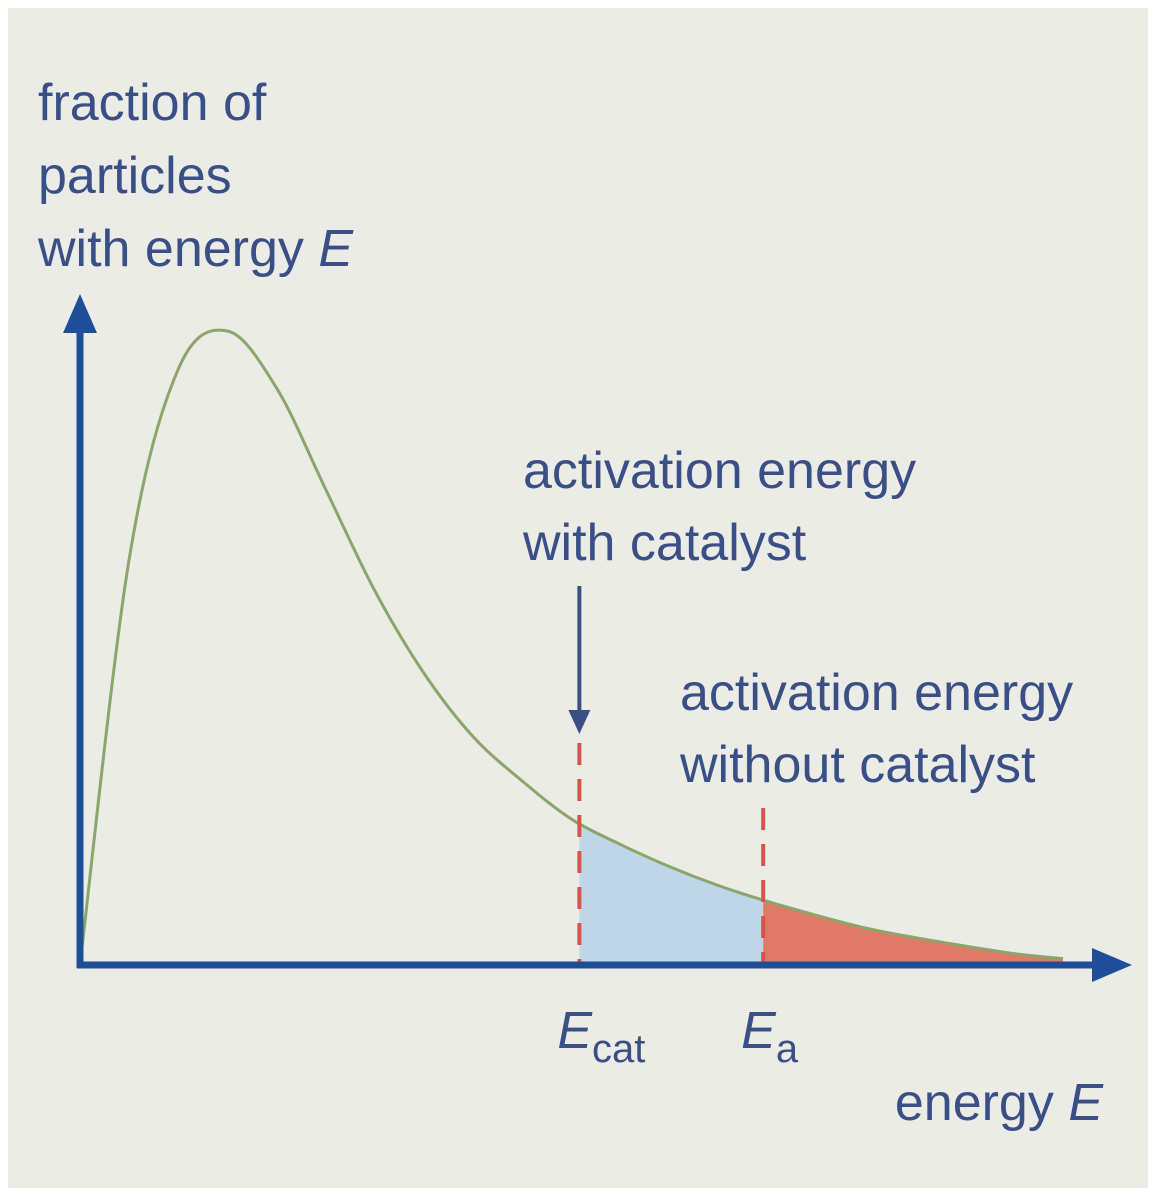 This screenshot has width=1156, height=1200. I want to click on y-axis-arrowhead, so click(80, 313).